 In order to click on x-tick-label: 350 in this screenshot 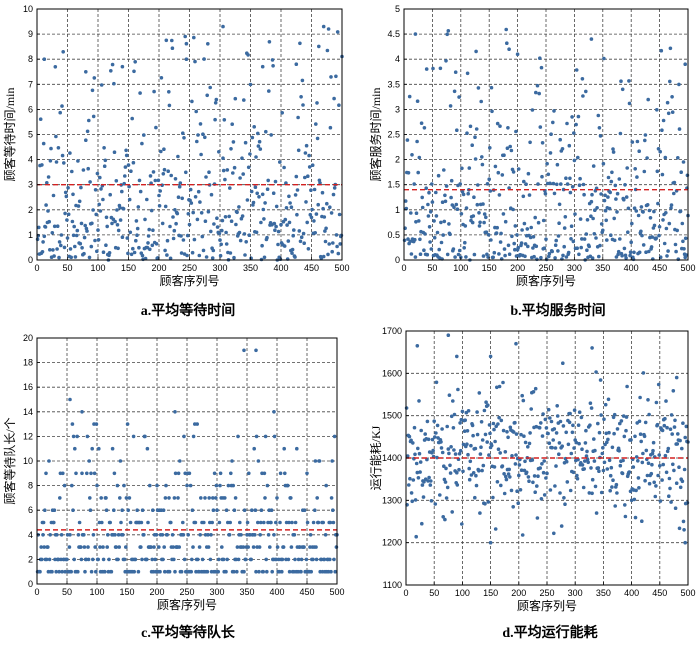, I will do `click(603, 593)`.